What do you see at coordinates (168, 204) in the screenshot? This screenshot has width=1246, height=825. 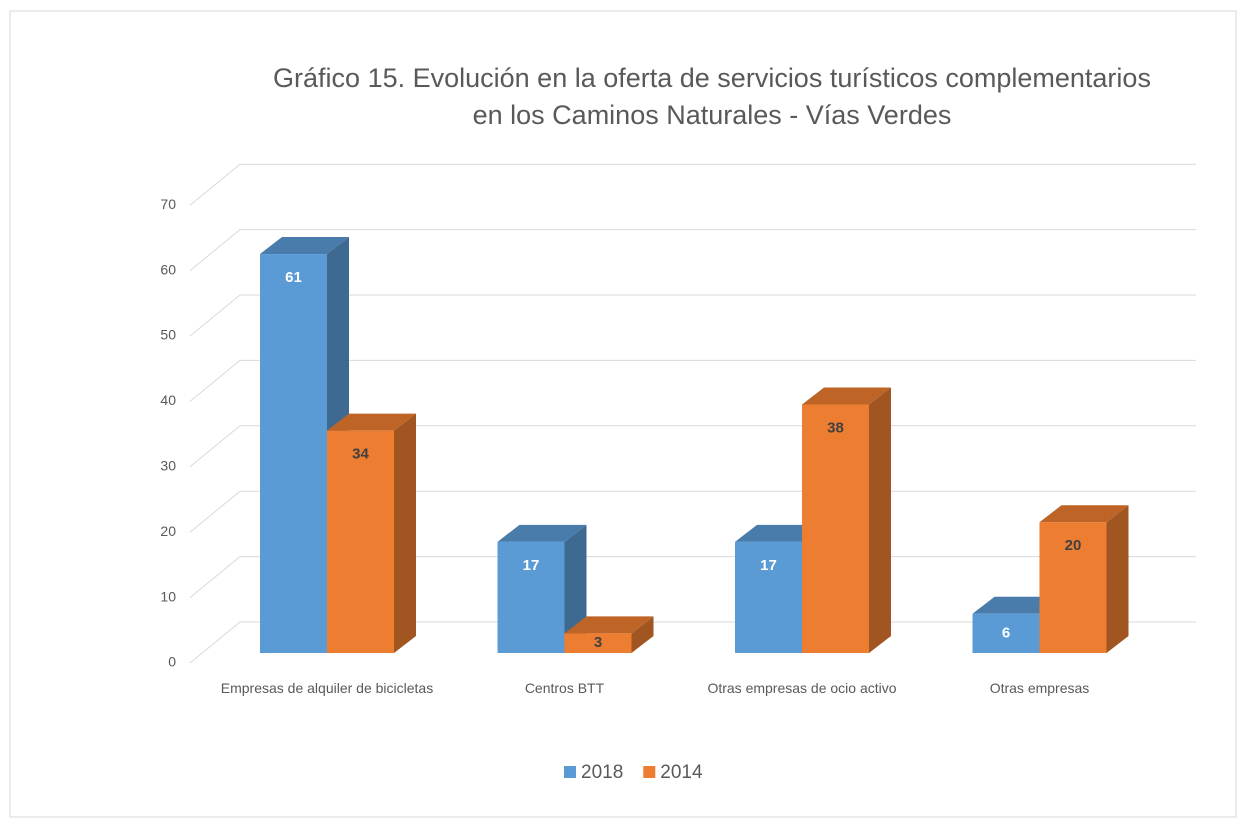 I see `y-tick-label: 70` at bounding box center [168, 204].